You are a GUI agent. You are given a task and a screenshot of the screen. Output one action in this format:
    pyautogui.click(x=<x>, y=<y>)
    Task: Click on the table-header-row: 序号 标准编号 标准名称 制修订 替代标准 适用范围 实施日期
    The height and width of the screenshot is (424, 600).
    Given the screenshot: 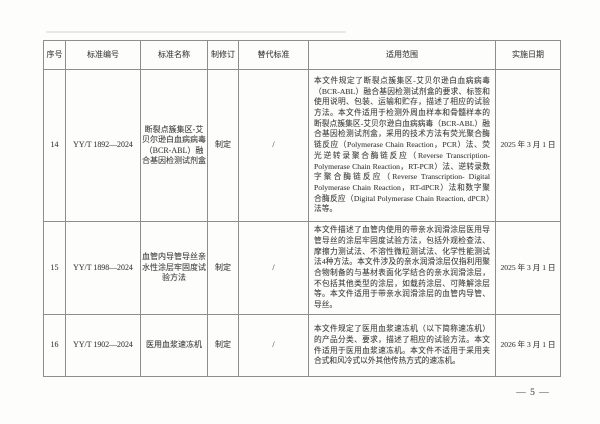 What is the action you would take?
    pyautogui.click(x=302, y=55)
    